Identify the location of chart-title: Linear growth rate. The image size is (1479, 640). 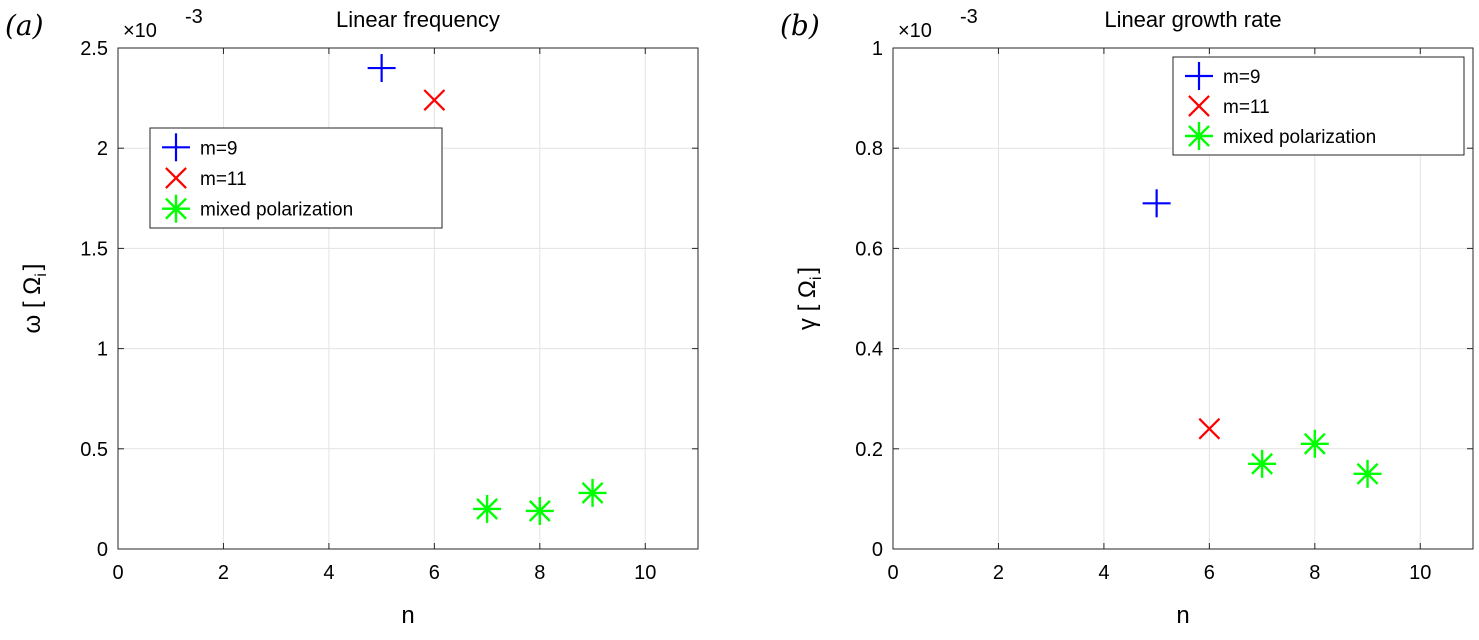
(1192, 19).